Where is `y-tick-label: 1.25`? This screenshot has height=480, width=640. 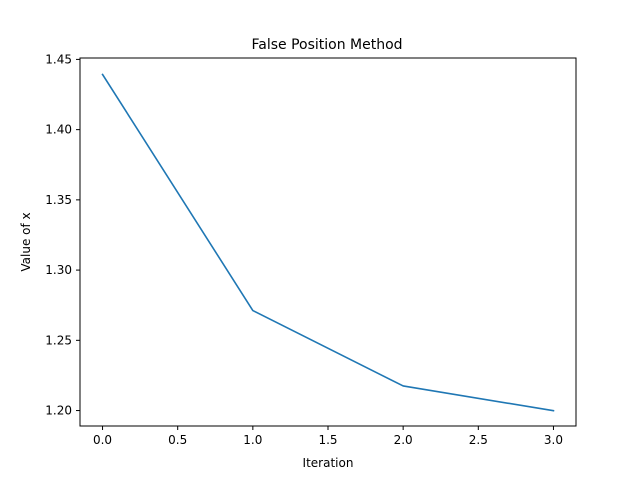 y-tick-label: 1.25 is located at coordinates (58, 340).